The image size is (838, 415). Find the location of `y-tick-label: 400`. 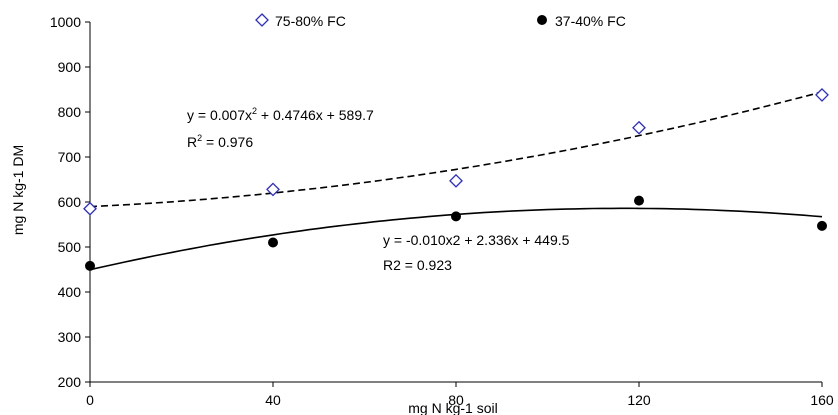

y-tick-label: 400 is located at coordinates (70, 292).